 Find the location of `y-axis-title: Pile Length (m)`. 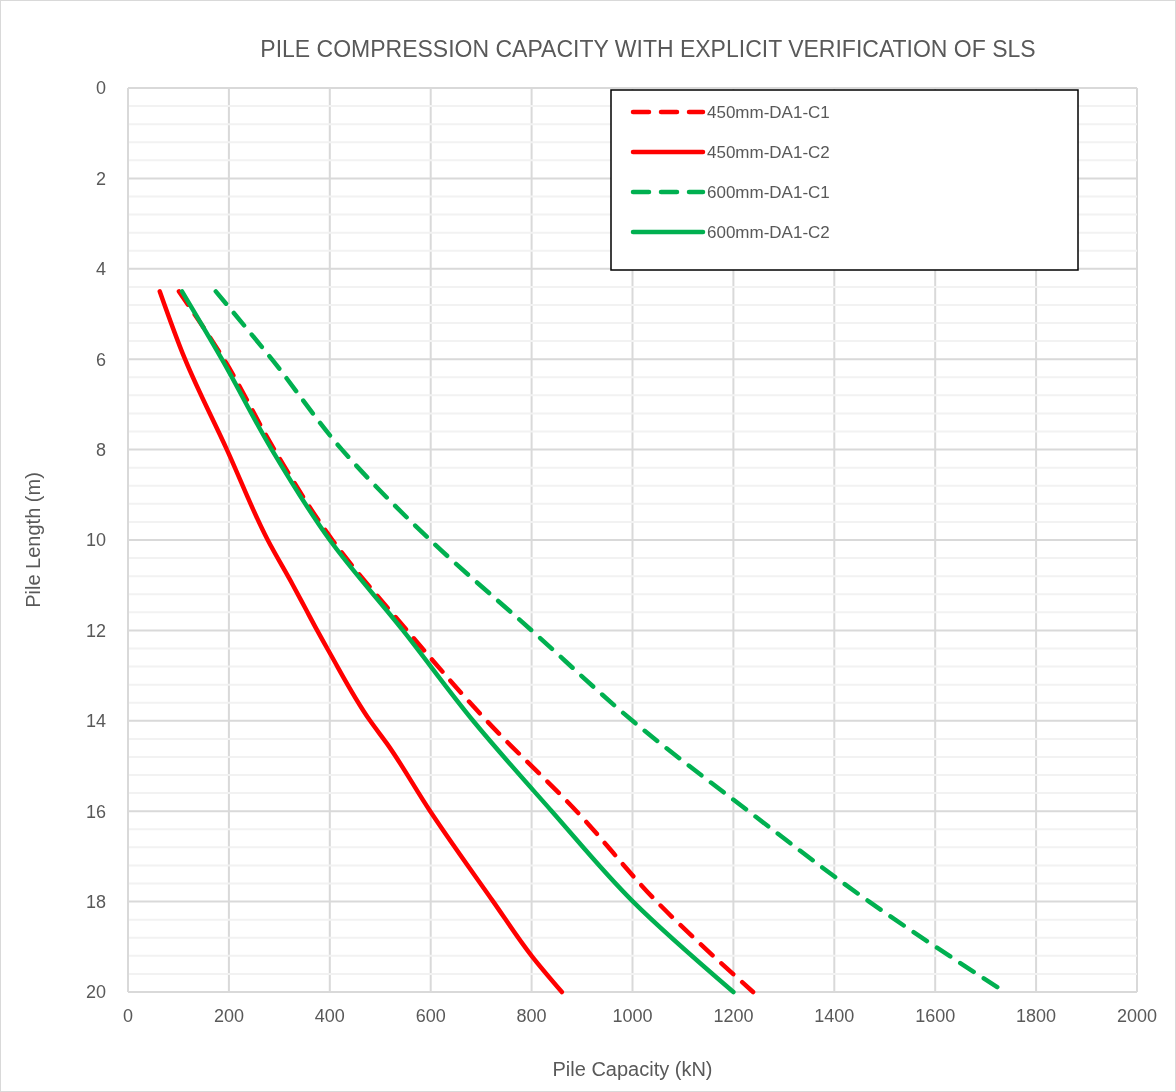

y-axis-title: Pile Length (m) is located at coordinates (33, 540).